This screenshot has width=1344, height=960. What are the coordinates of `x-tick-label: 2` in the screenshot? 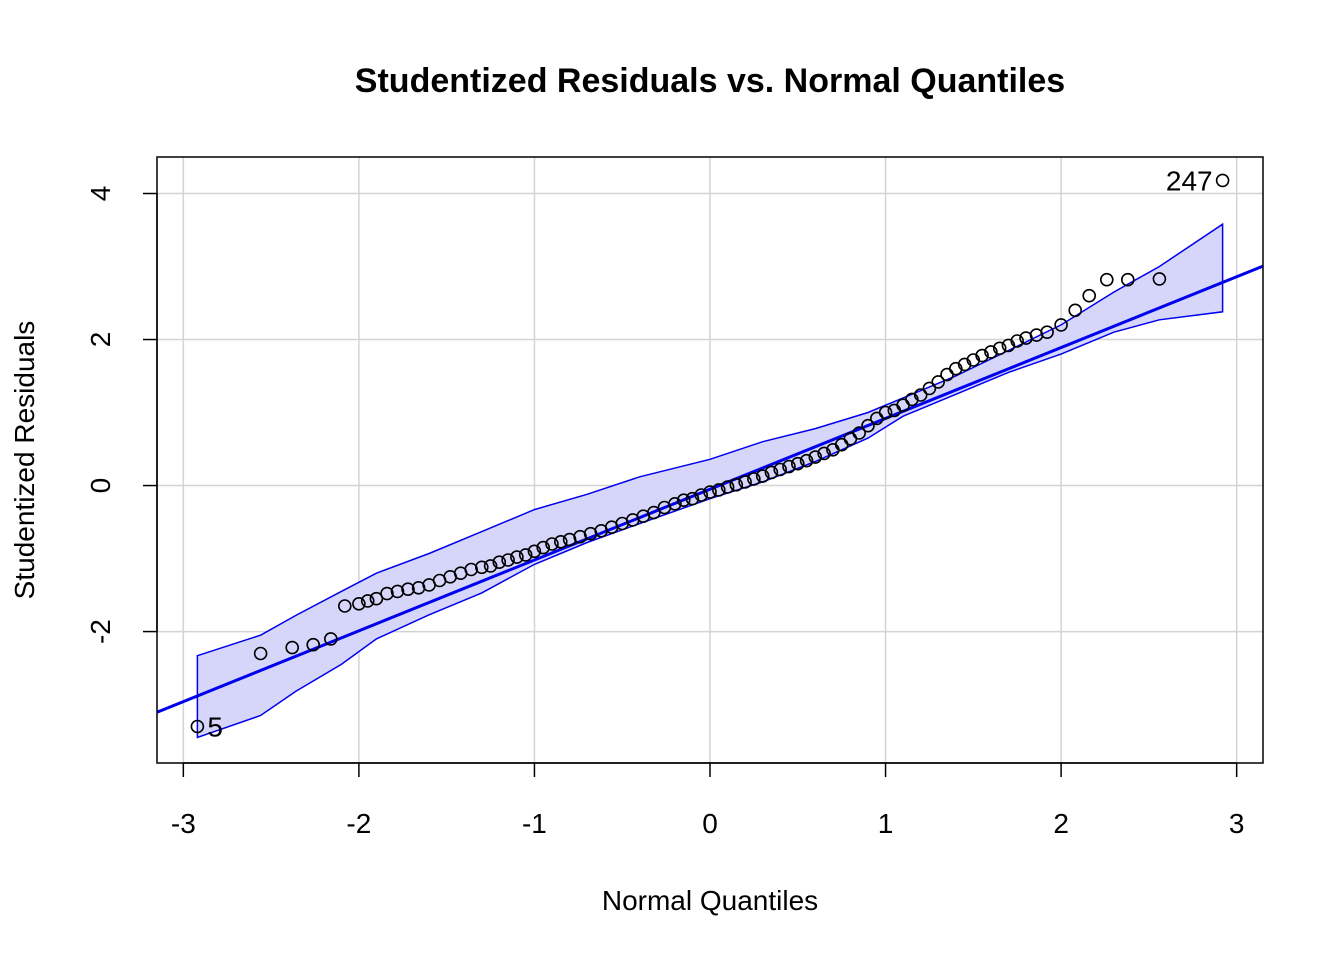 It's located at (1061, 823).